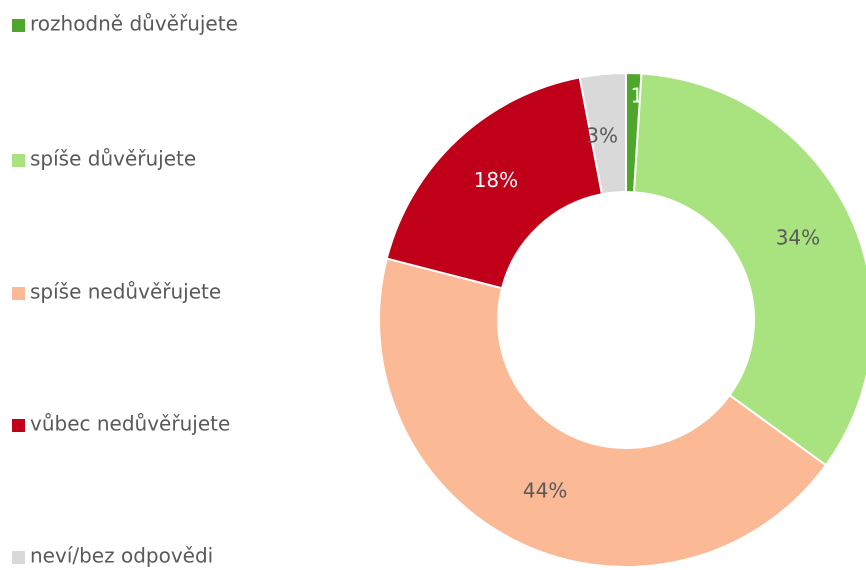 This screenshot has height=570, width=866. What do you see at coordinates (545, 490) in the screenshot?
I see `data-label: 44%` at bounding box center [545, 490].